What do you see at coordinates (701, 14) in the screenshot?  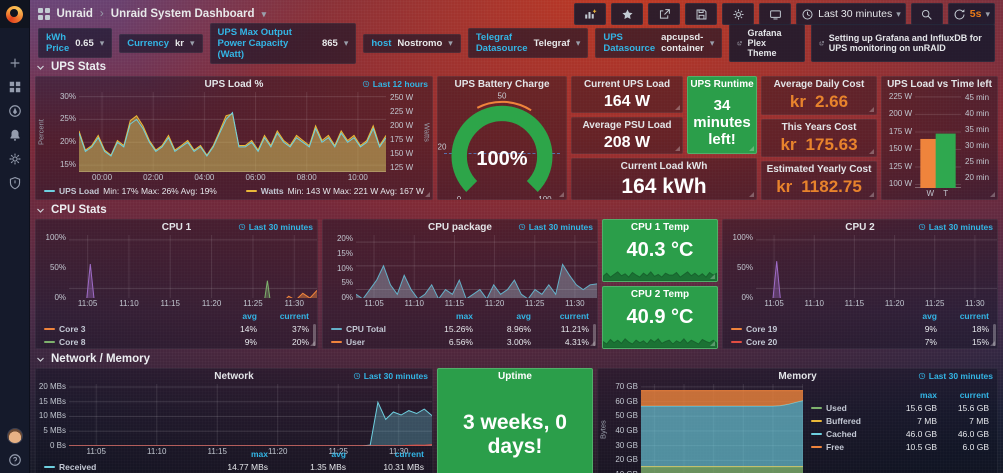 I see `save-dashboard-button` at bounding box center [701, 14].